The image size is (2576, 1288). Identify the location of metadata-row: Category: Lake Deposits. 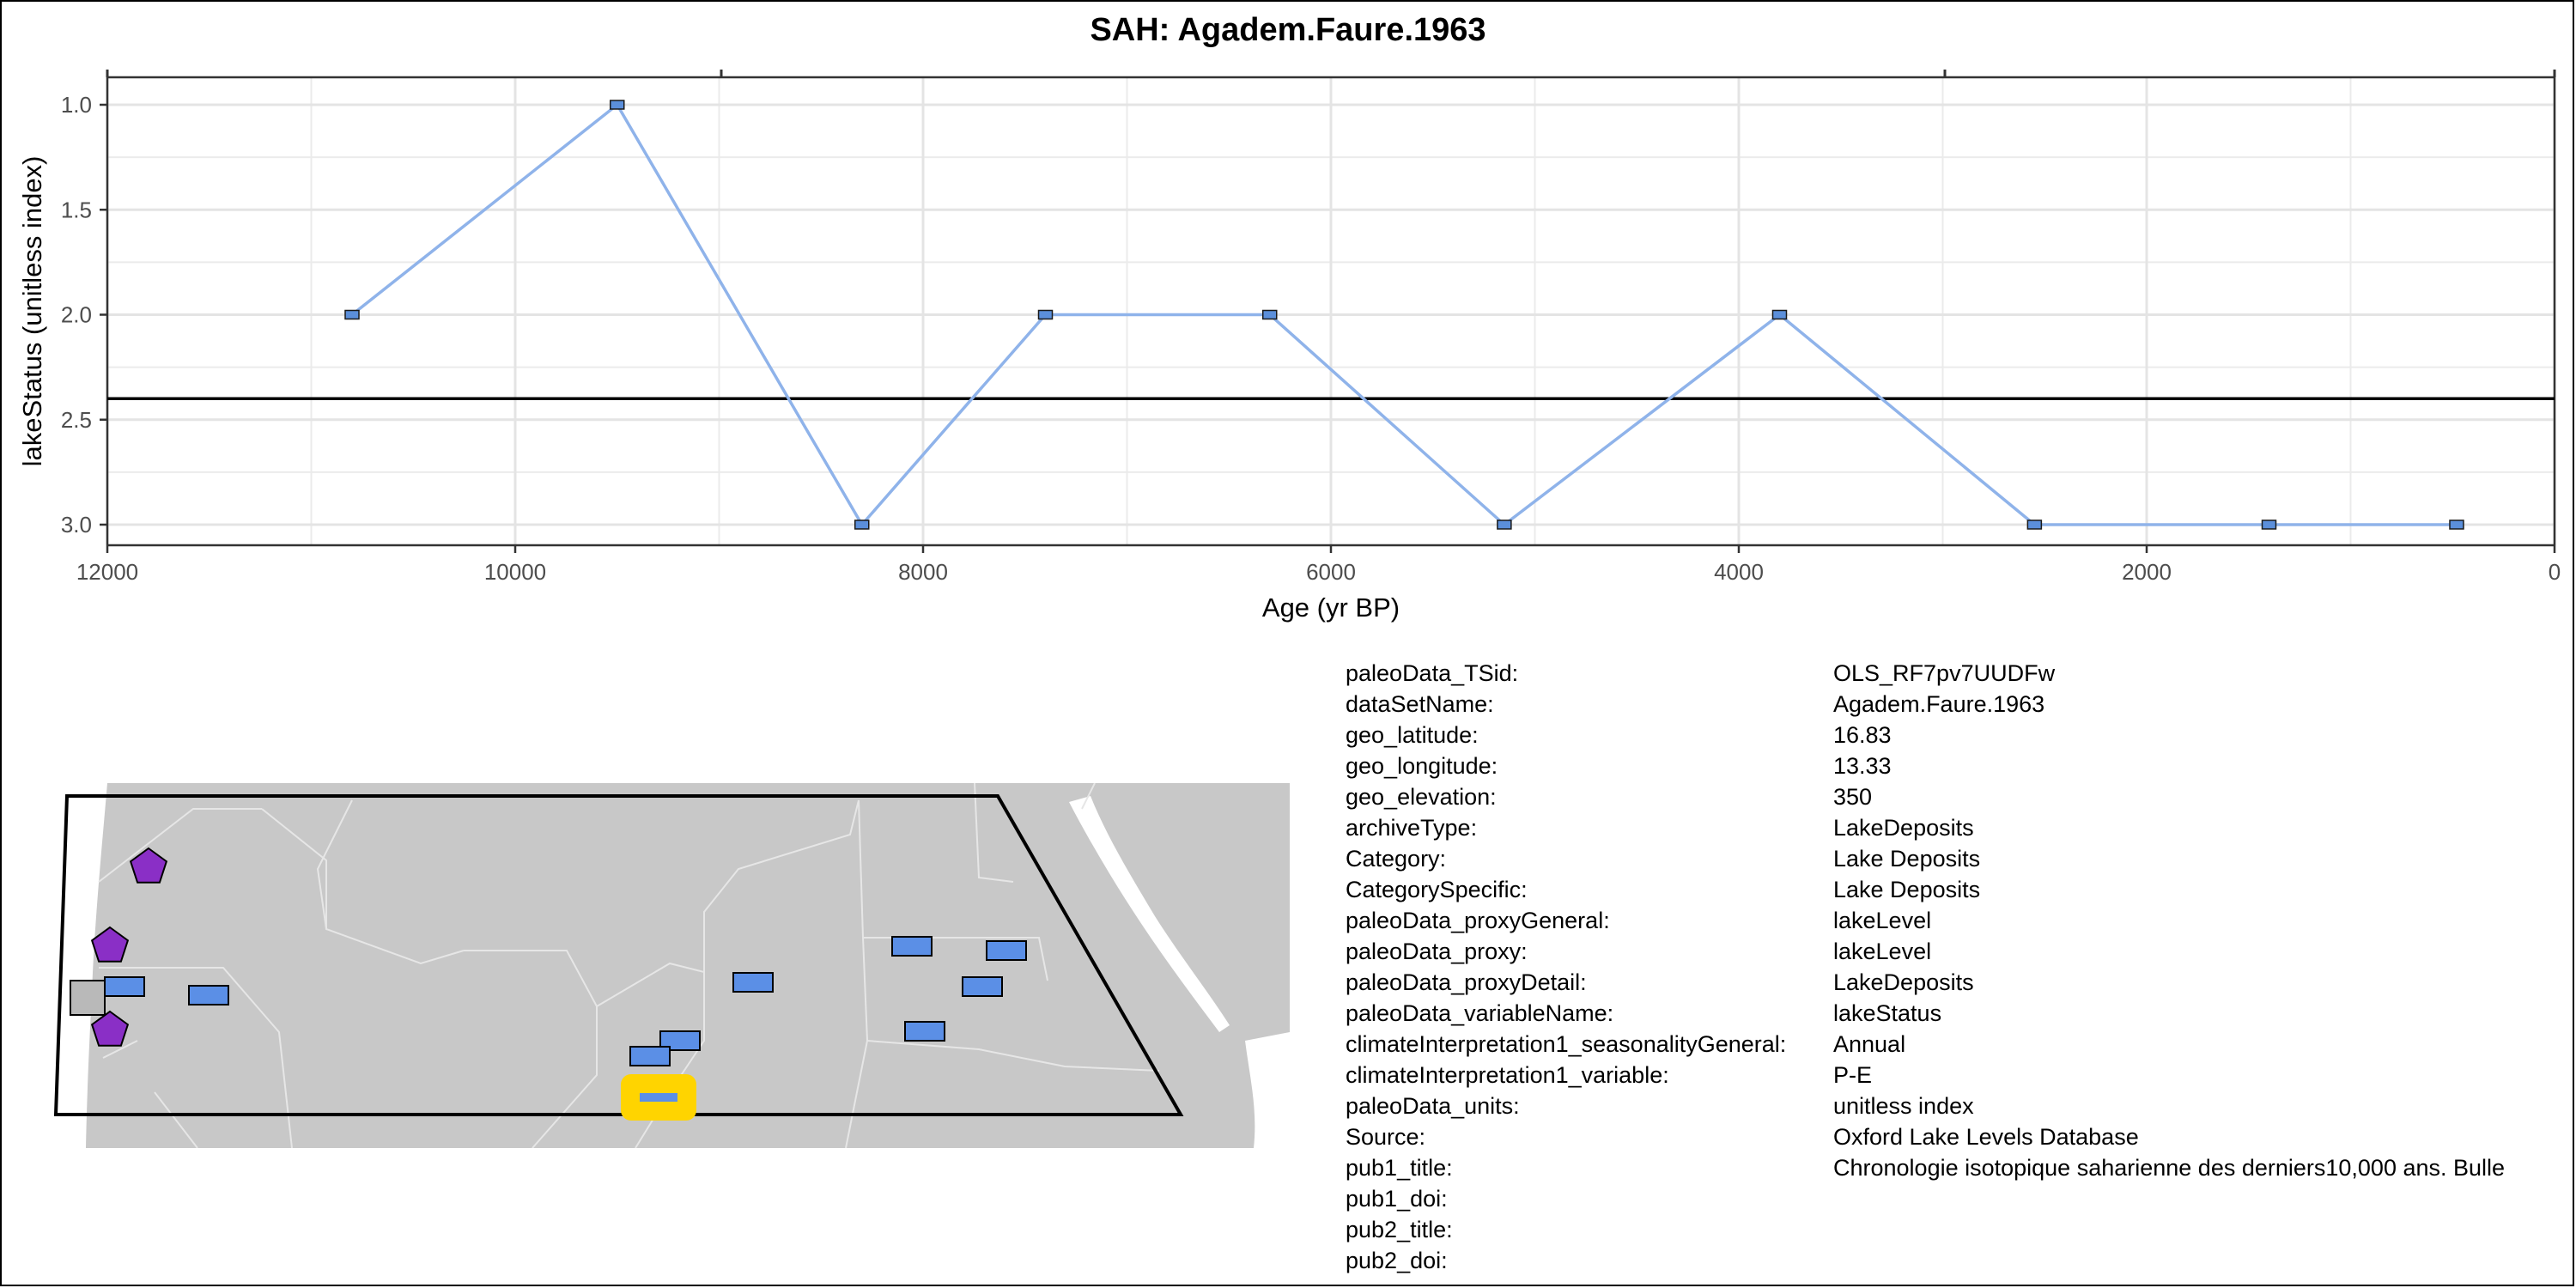
(1958, 858).